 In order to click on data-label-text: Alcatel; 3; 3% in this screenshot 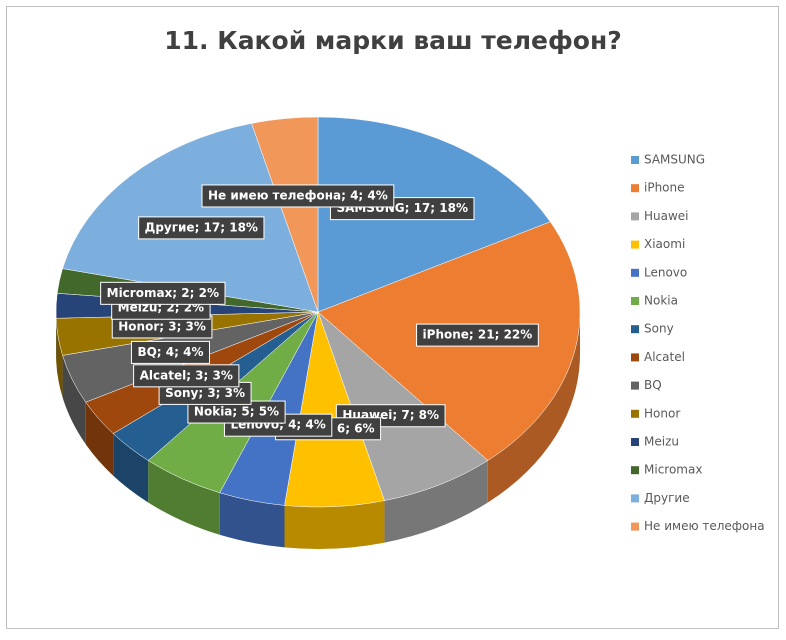, I will do `click(186, 375)`.